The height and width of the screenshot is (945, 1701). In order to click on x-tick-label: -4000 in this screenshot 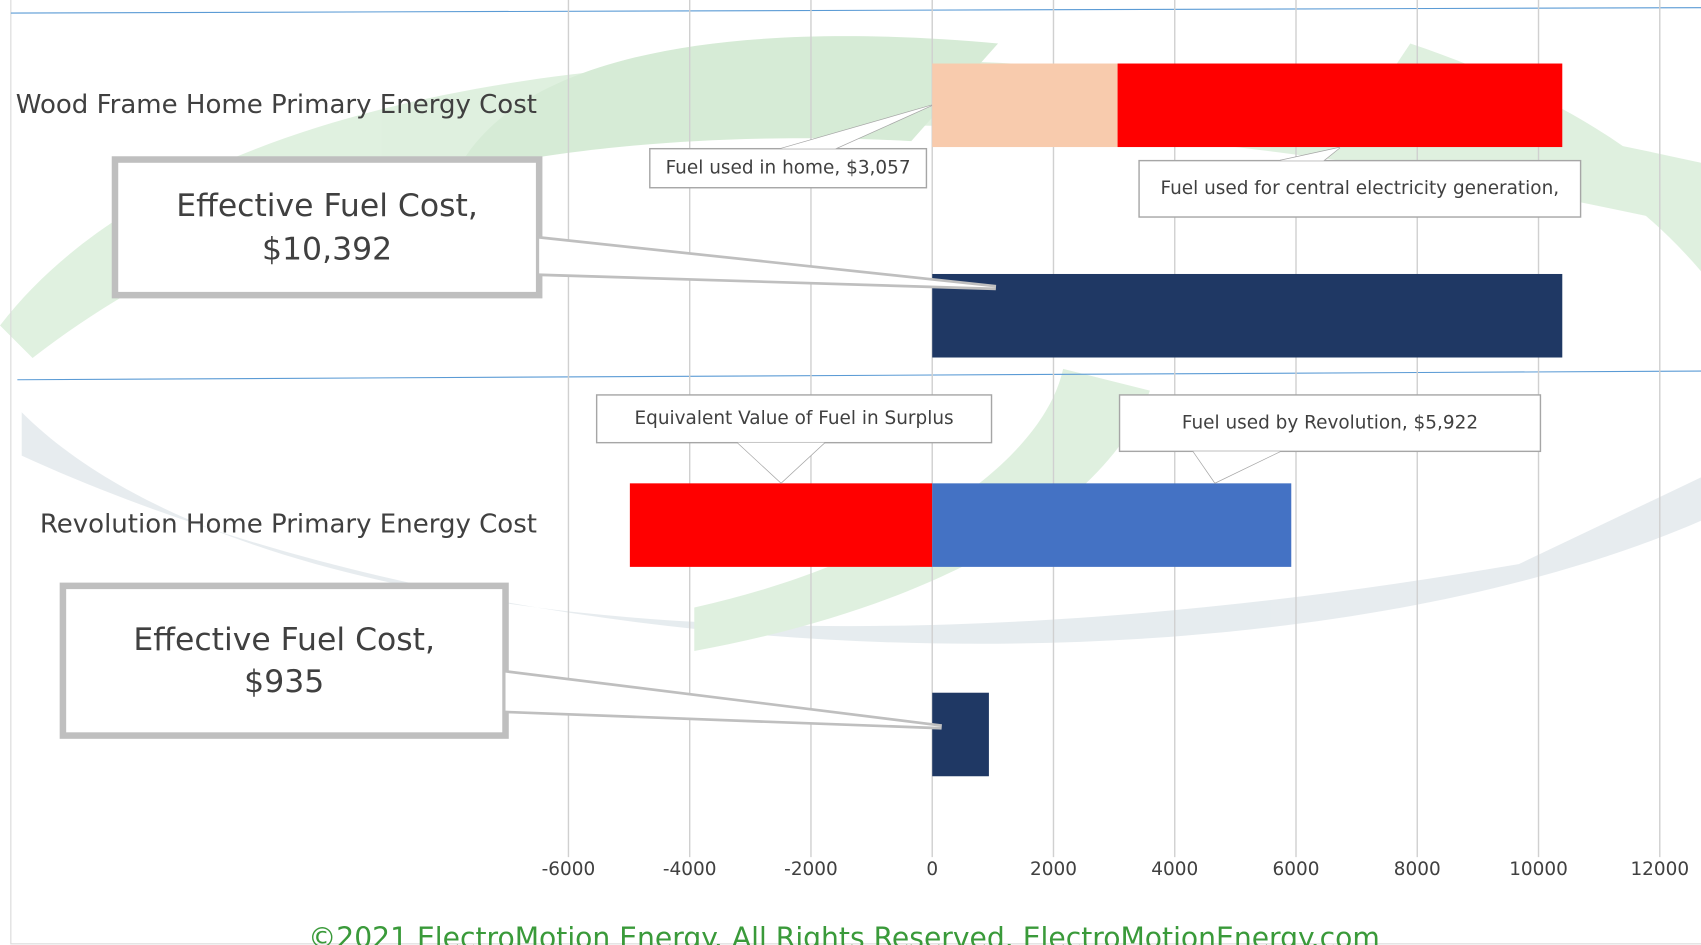, I will do `click(690, 869)`.